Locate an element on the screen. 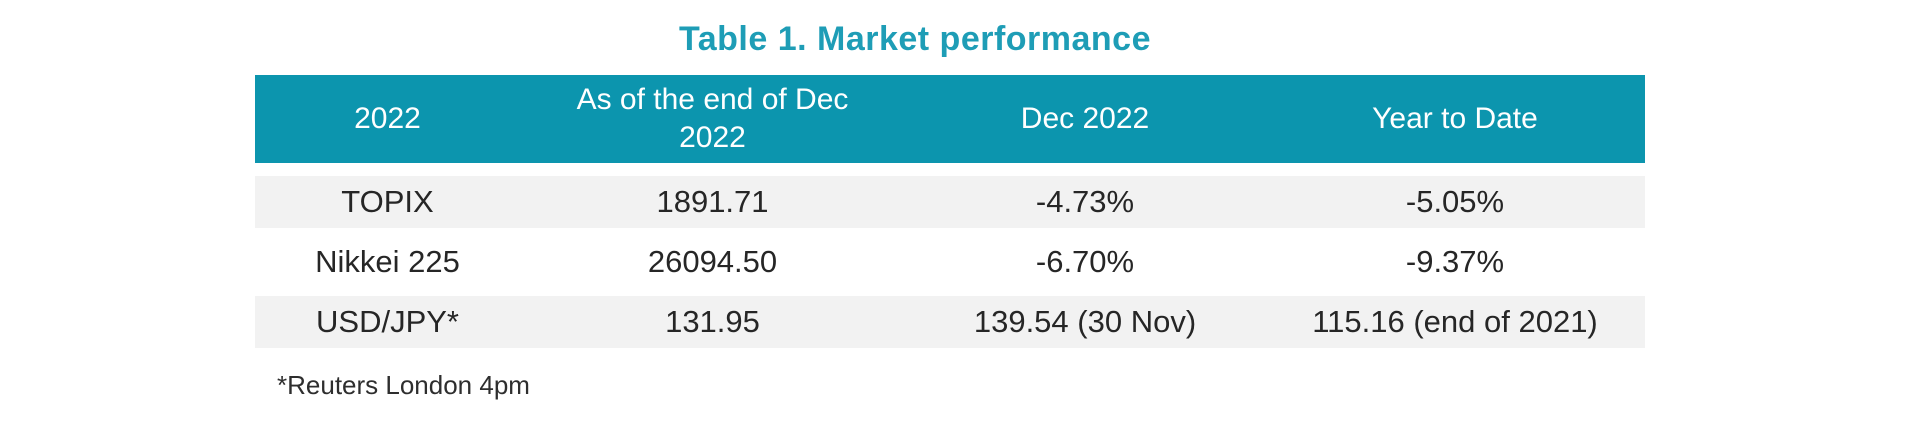 This screenshot has width=1920, height=436. usdjpy-year-to-date-value: 115.16 (end of 2021) is located at coordinates (1455, 321).